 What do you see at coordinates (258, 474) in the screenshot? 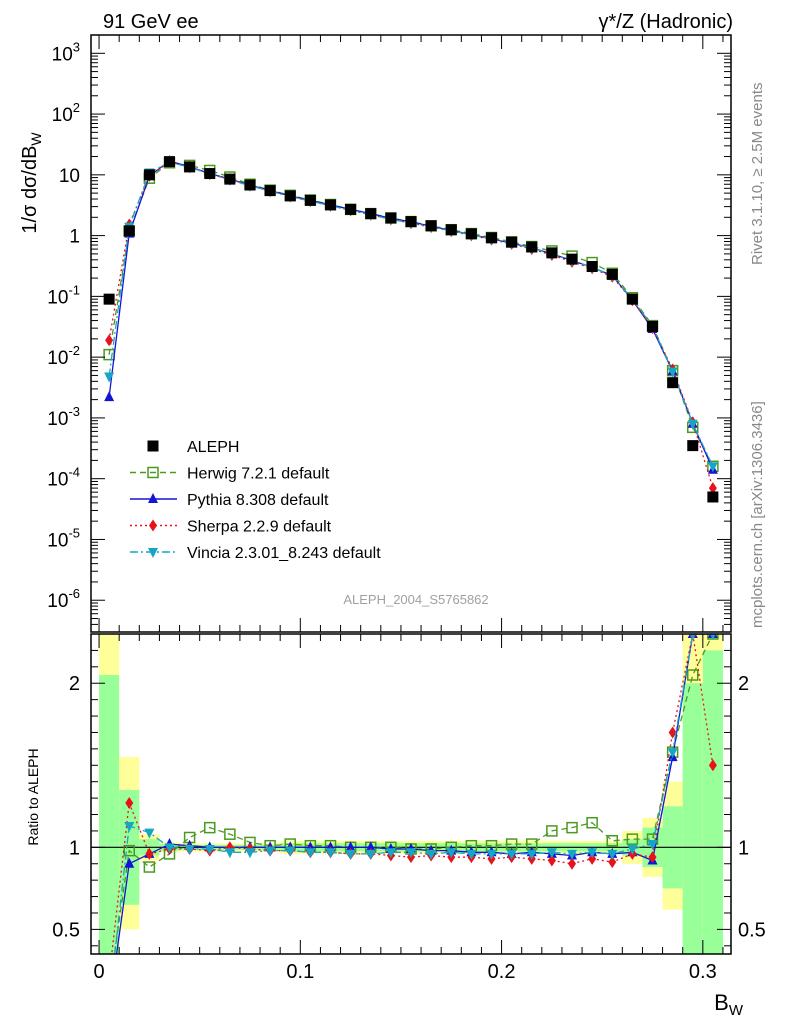
I see `legend-label-herwig: Herwig 7.2.1 default` at bounding box center [258, 474].